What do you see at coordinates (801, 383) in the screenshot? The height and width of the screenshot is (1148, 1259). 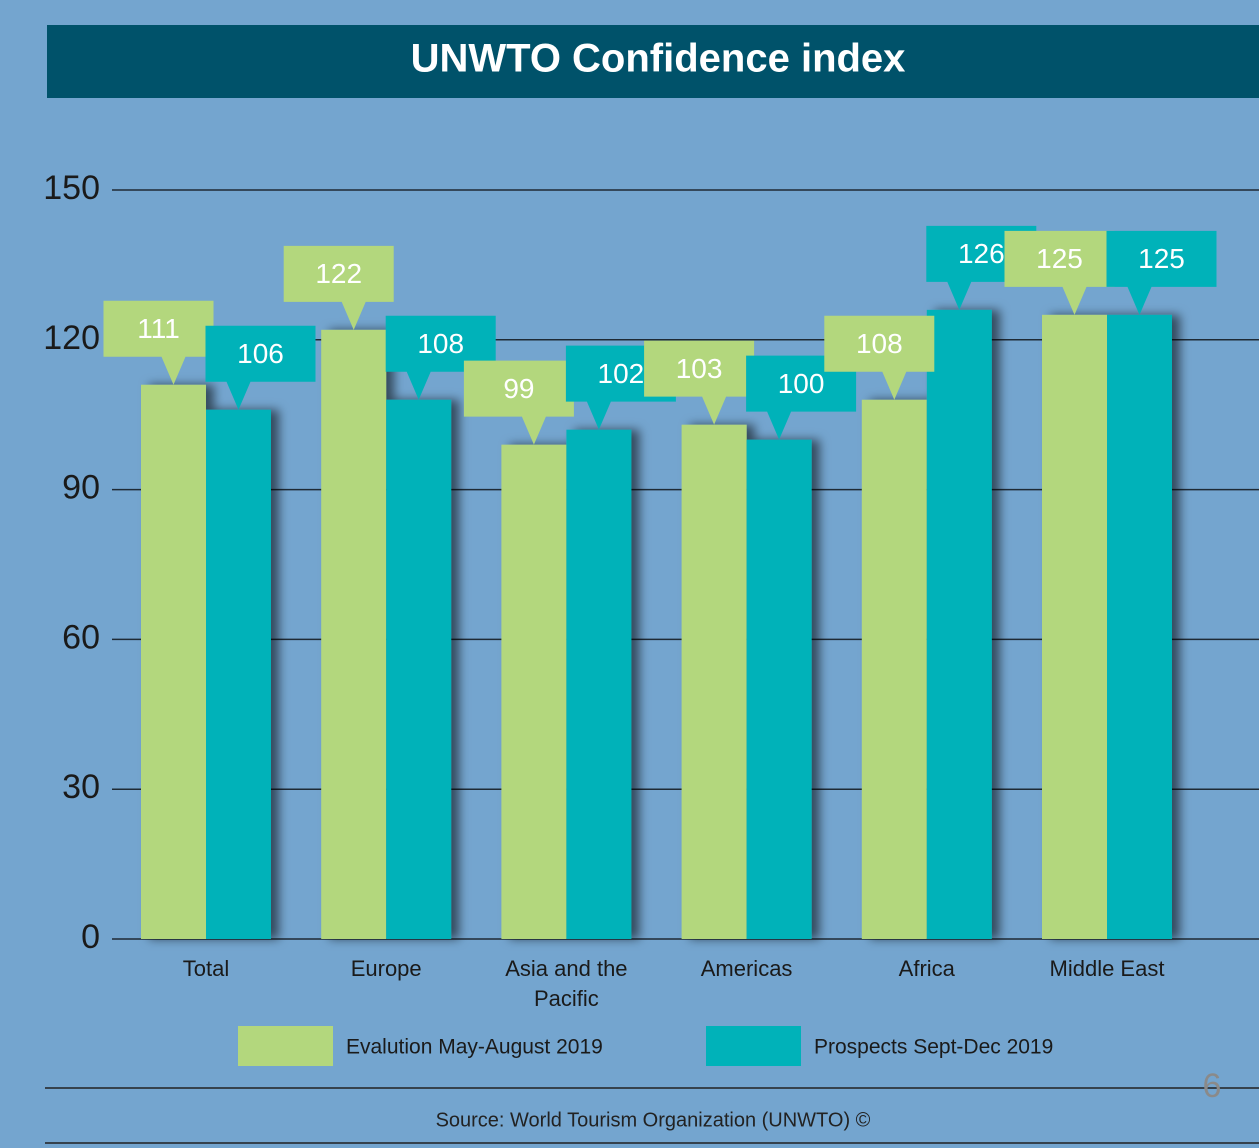 I see `data-label: 100` at bounding box center [801, 383].